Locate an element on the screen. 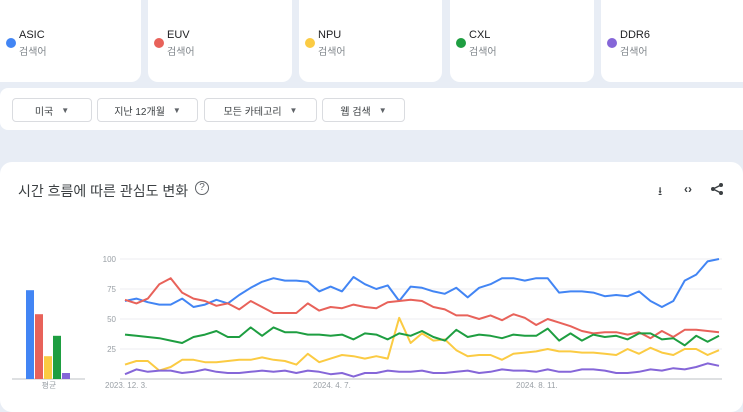 The image size is (743, 412). series-line-npu is located at coordinates (422, 344).